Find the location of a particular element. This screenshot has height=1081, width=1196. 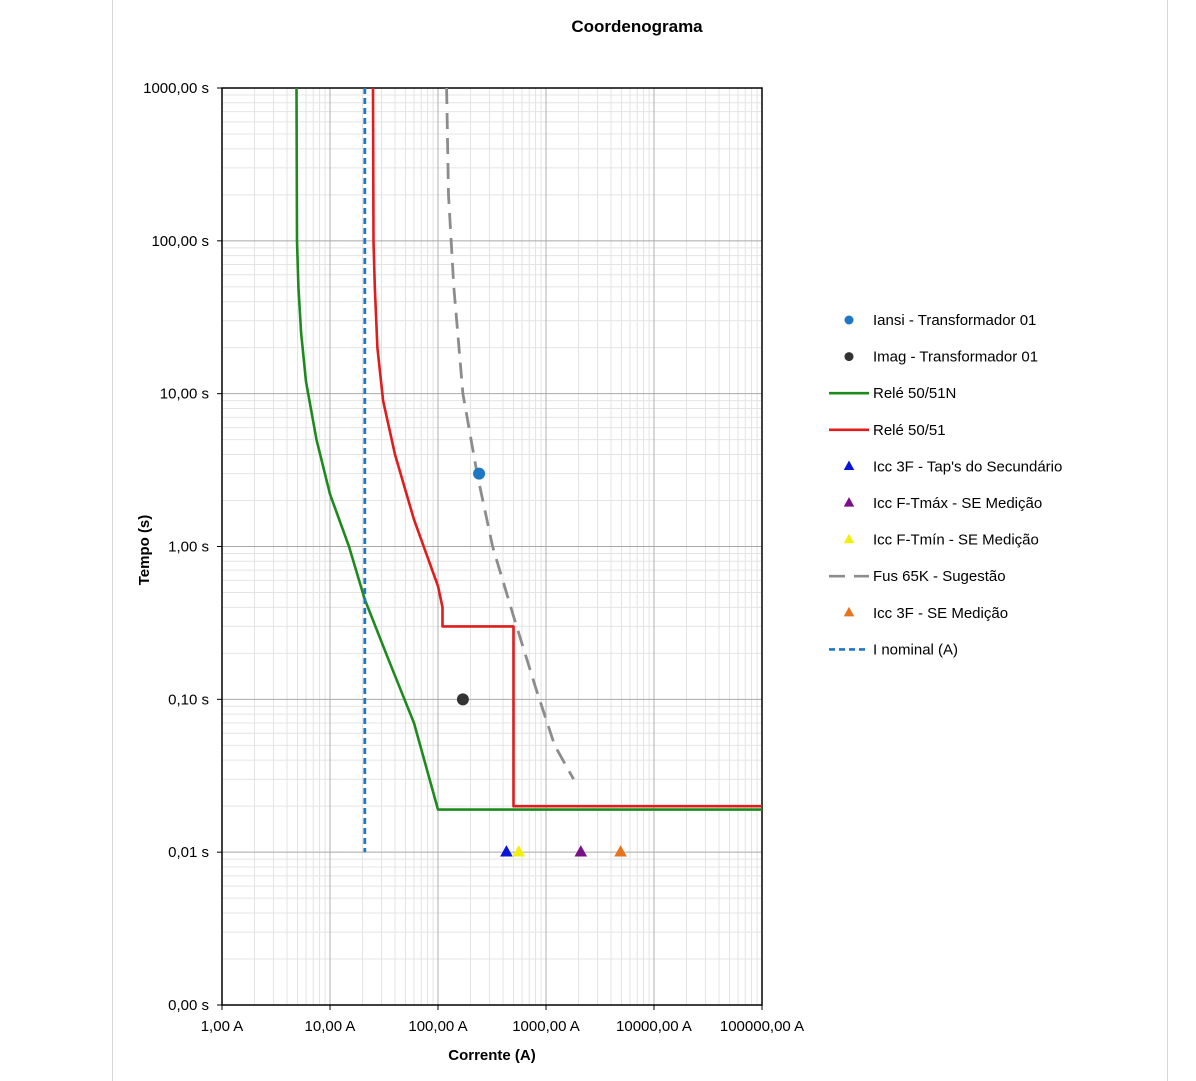

y-tick-label: 10,00 s is located at coordinates (184, 394).